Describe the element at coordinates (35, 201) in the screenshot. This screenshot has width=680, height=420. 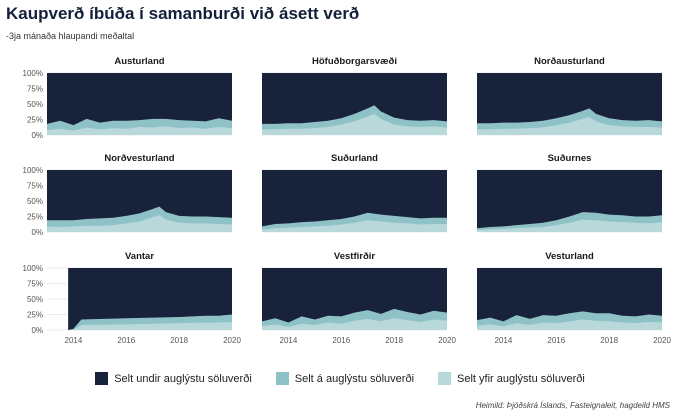
I see `panel-4-ytick: 50%` at that location.